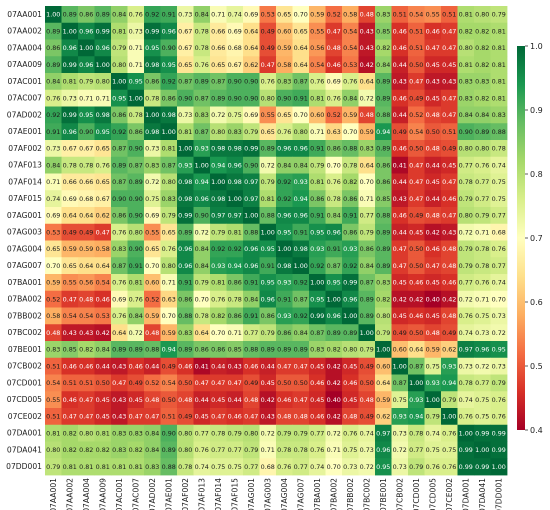  Describe the element at coordinates (498, 494) in the screenshot. I see `column-label: 07DD001` at that location.